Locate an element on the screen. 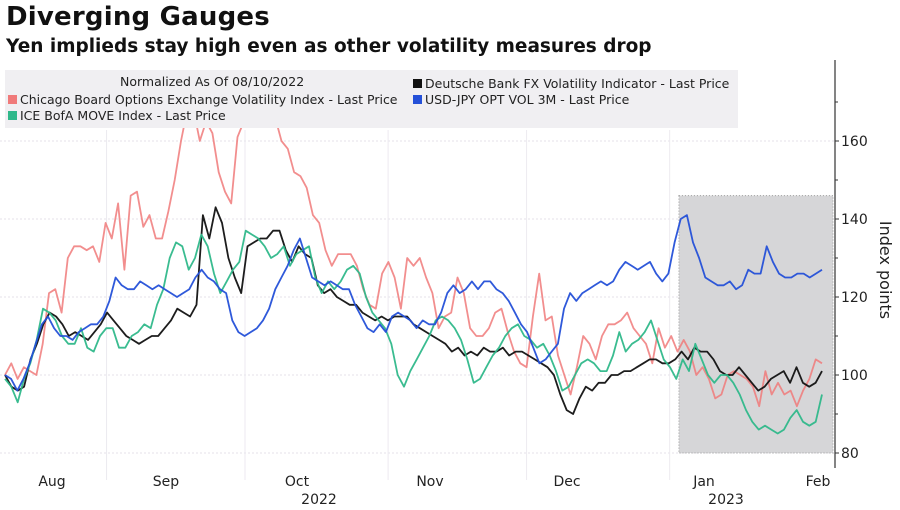 The width and height of the screenshot is (900, 510). legend-title: Normalized As Of 08/10/2022 is located at coordinates (212, 81).